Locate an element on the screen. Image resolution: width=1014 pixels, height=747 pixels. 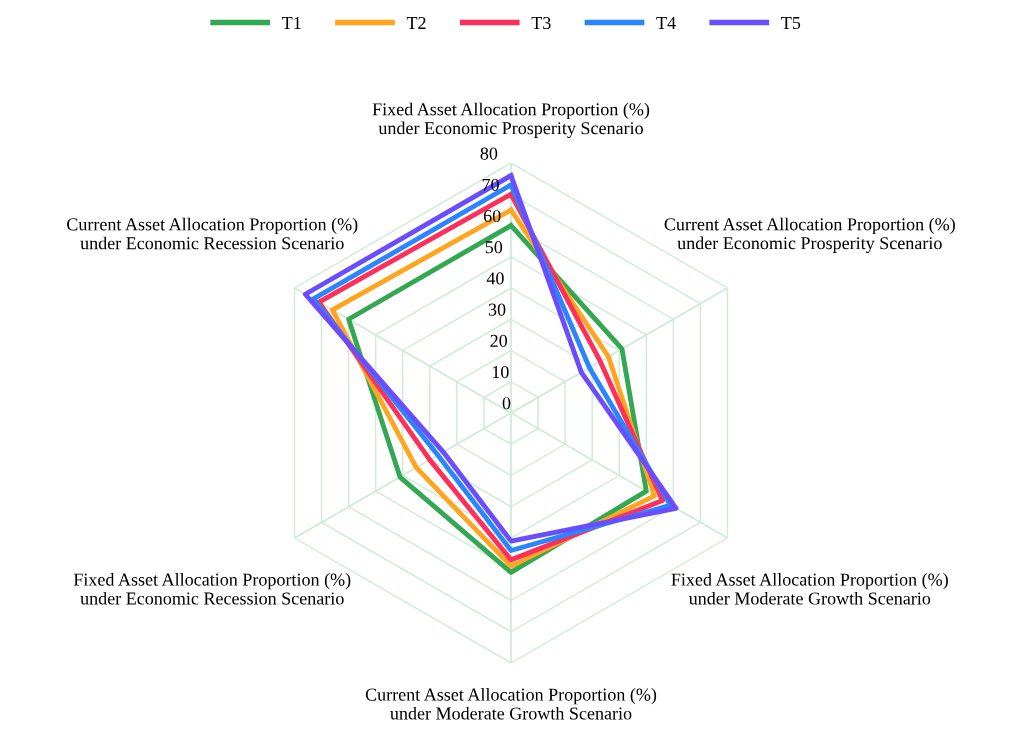
spoke-label: Current Asset Allocation Proportion (%) under Economic Prosperity Scenario is located at coordinates (809, 235).